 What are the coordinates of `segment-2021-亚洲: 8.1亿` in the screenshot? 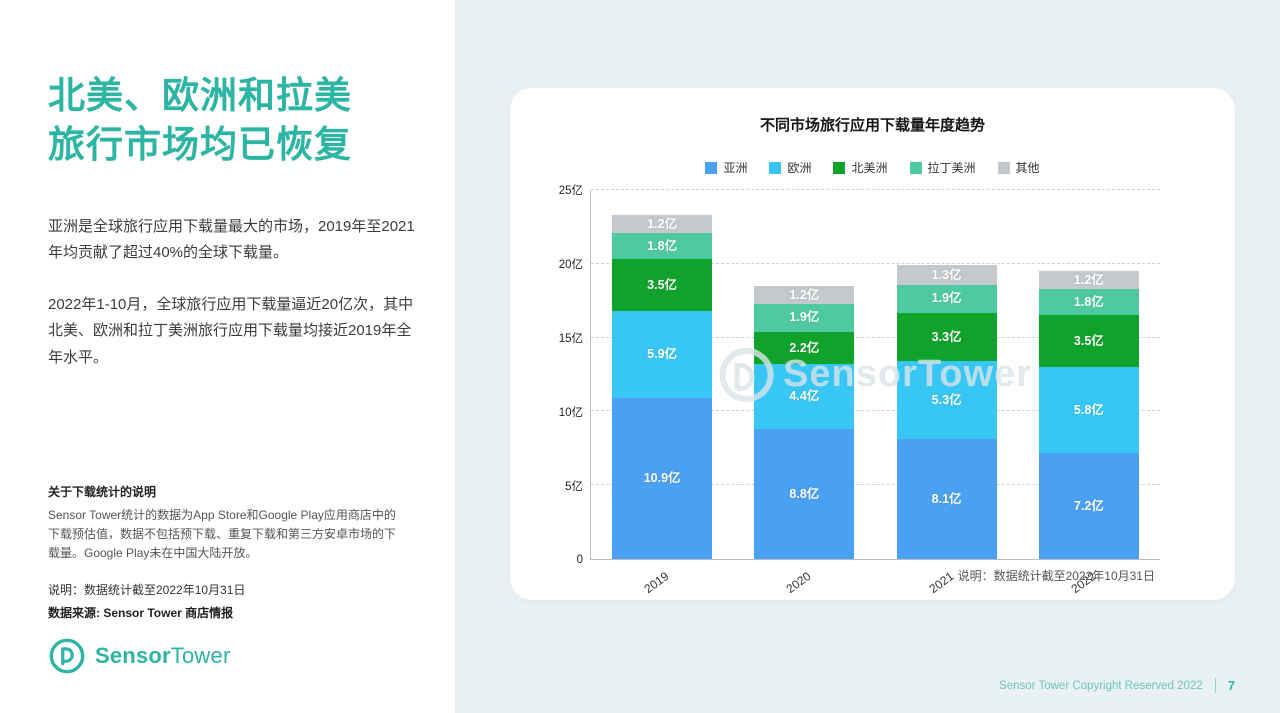 It's located at (946, 499).